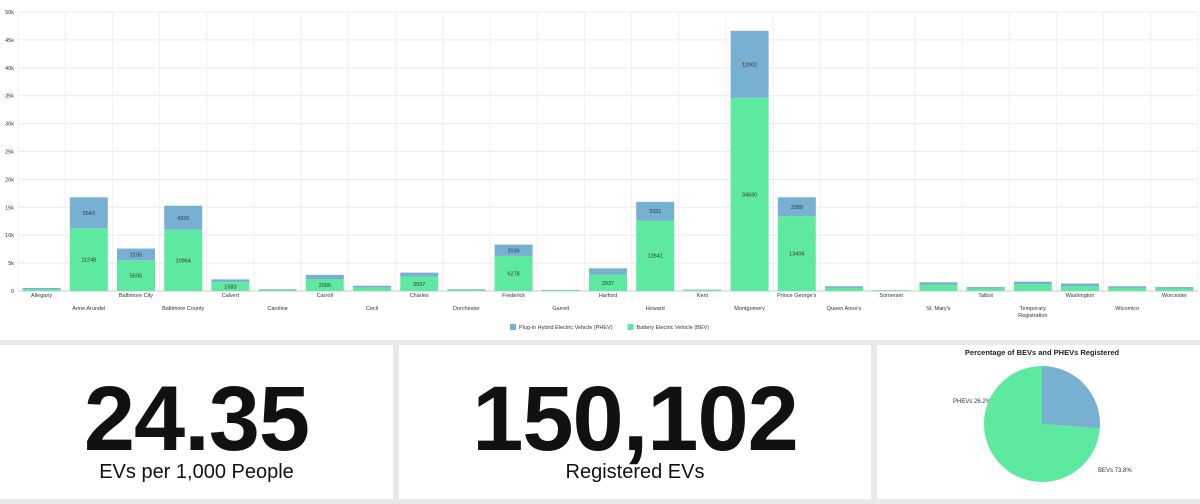  I want to click on data-label: 12641, so click(655, 257).